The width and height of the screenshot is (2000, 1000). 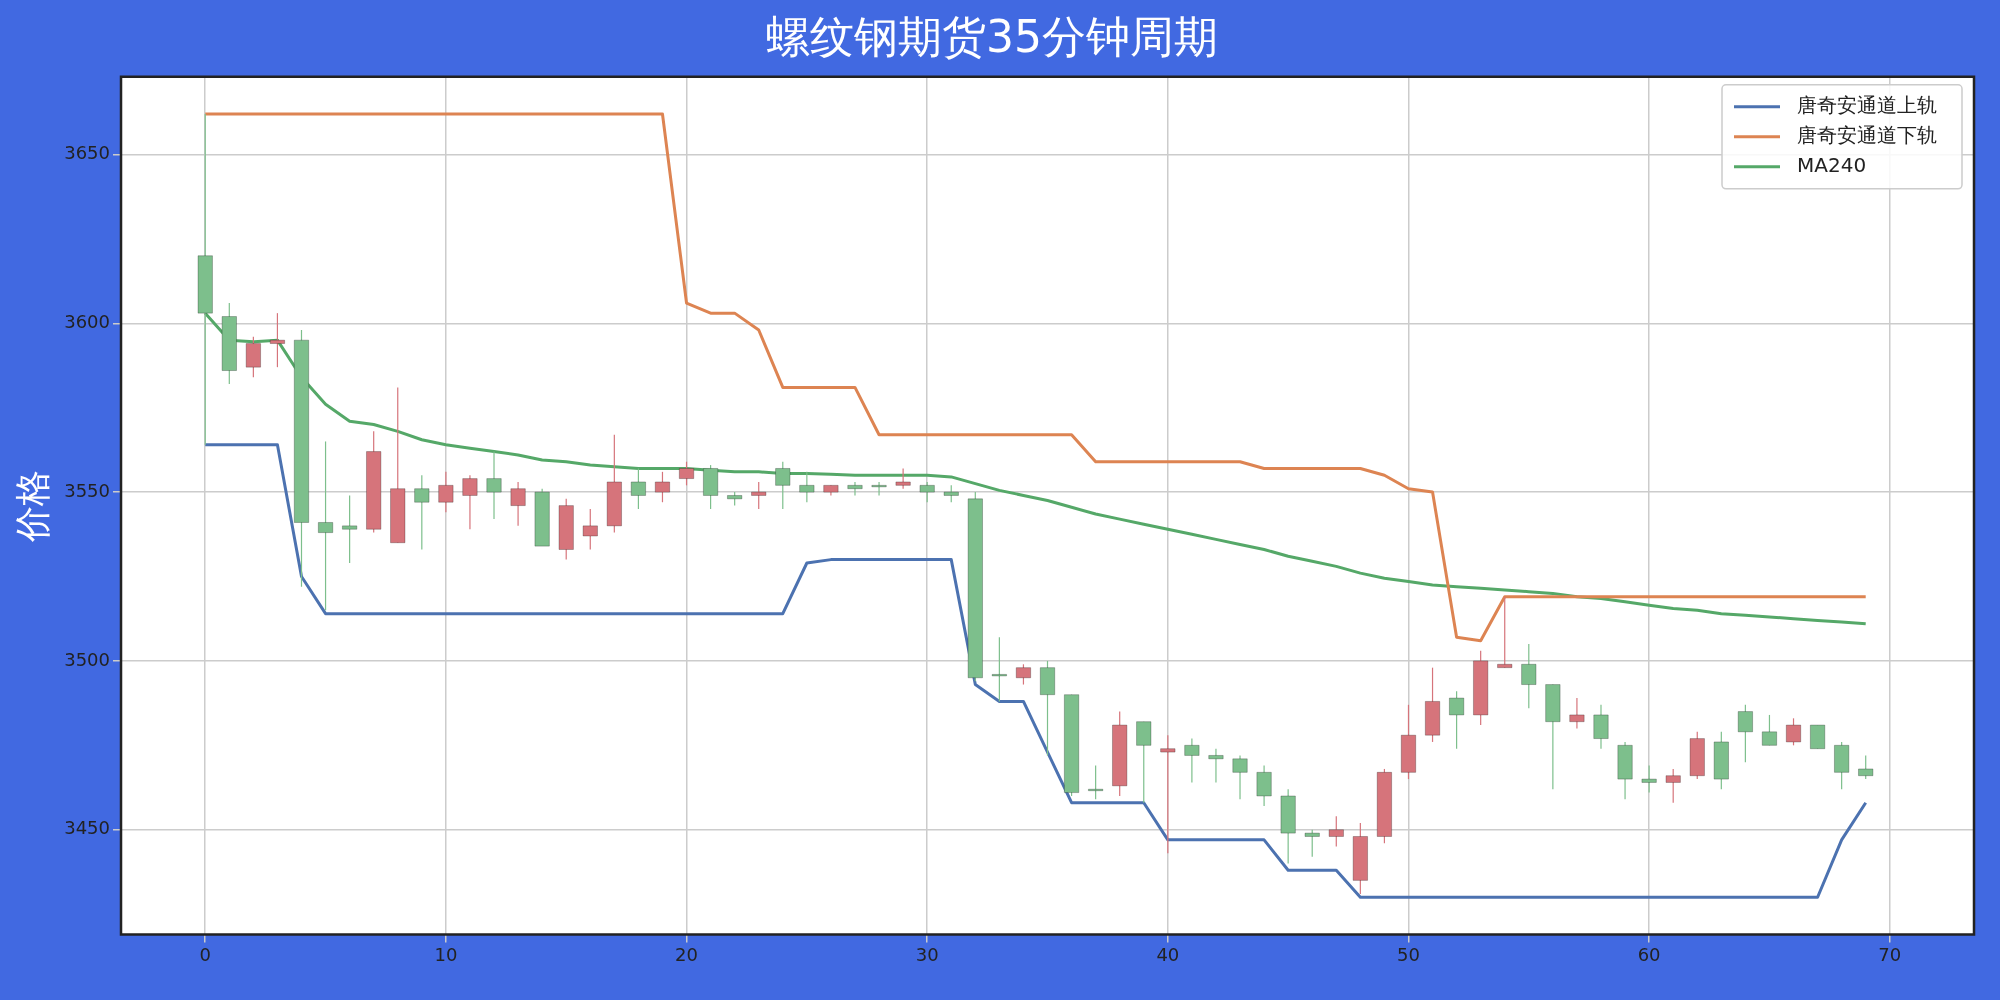 I want to click on legend-label: 唐奇安通道上轨, so click(x=1867, y=105).